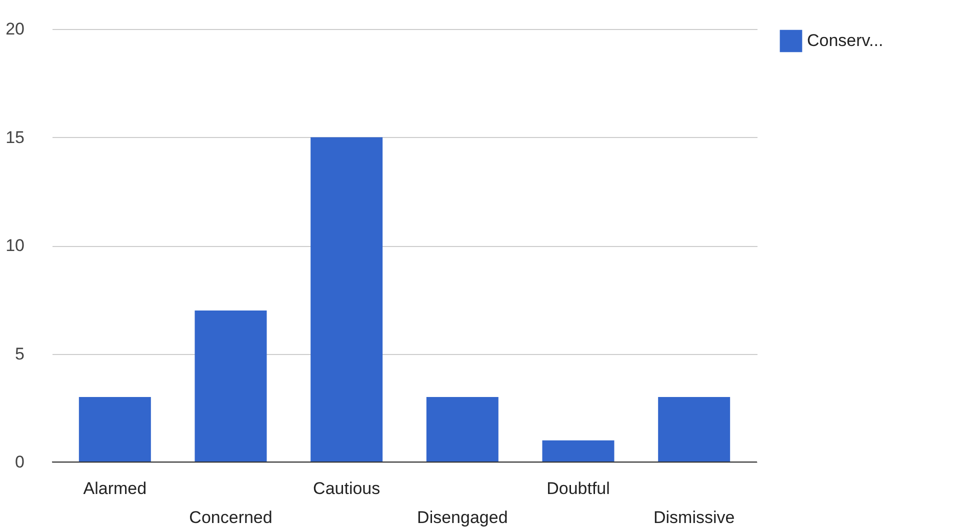  I want to click on x-tick-label: Cautious, so click(346, 488).